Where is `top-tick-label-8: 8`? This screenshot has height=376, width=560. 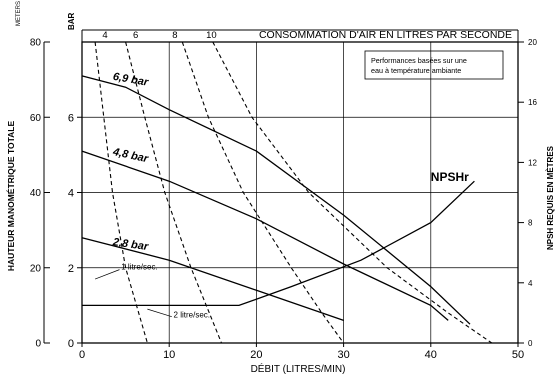
top-tick-label-8: 8 is located at coordinates (174, 35).